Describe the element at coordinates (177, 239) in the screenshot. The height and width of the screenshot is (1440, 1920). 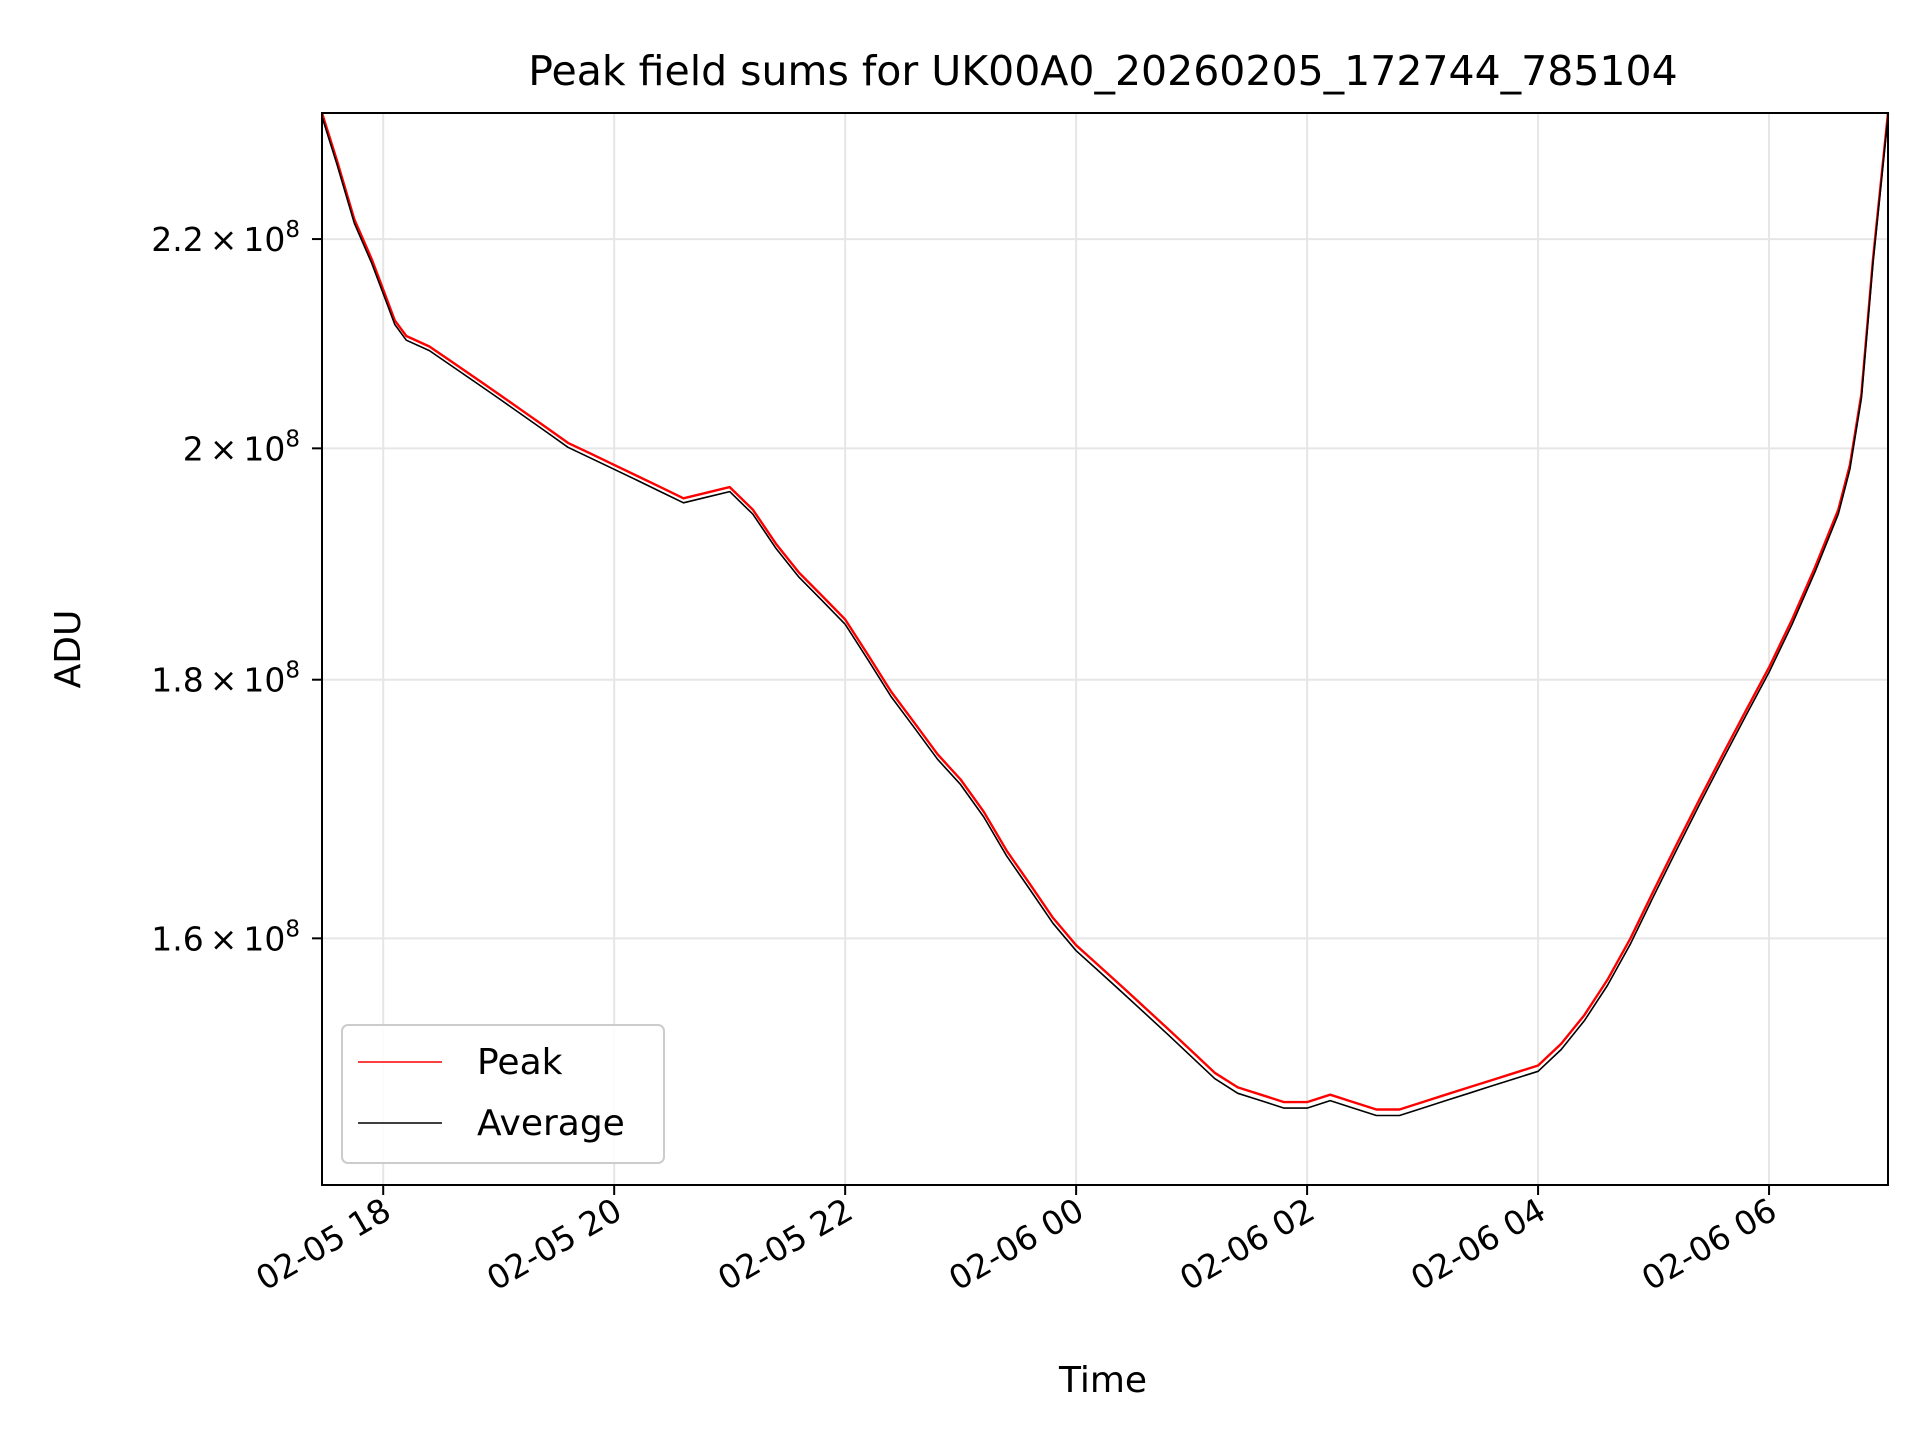
I see `y-tick-mantissa: 2.2` at that location.